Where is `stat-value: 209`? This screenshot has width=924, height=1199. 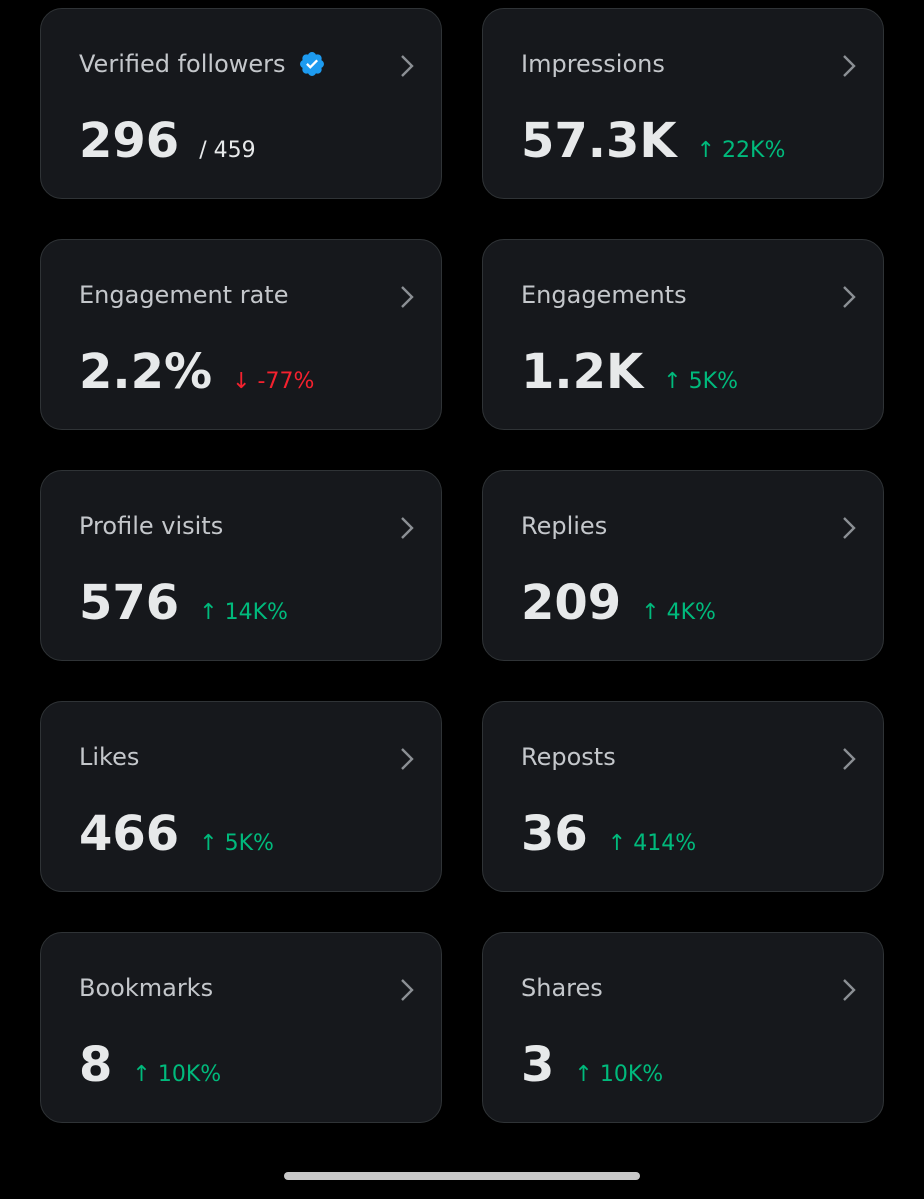
stat-value: 209 is located at coordinates (571, 603).